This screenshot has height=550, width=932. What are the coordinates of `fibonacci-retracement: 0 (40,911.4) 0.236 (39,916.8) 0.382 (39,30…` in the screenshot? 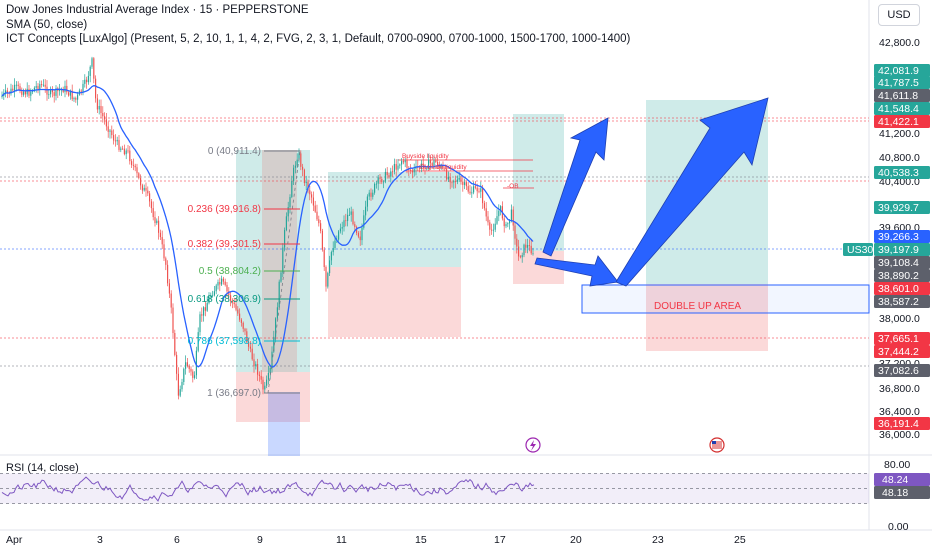 It's located at (244, 272).